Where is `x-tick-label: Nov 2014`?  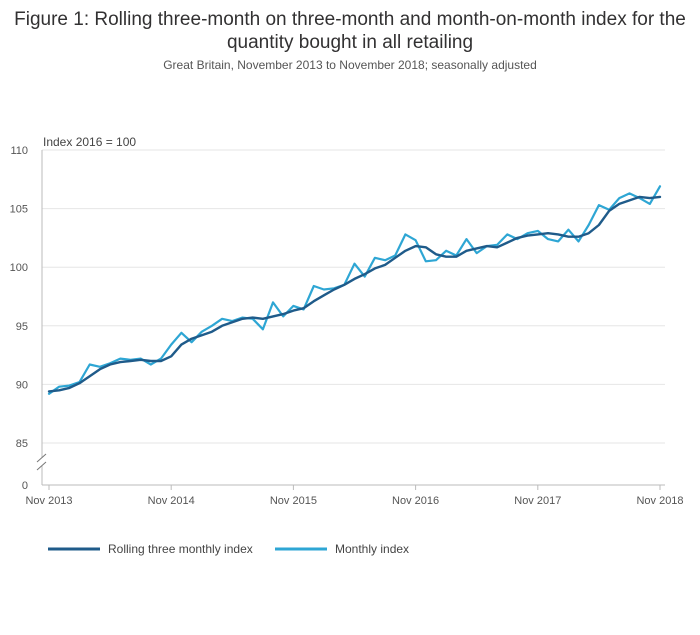
x-tick-label: Nov 2014 is located at coordinates (171, 501).